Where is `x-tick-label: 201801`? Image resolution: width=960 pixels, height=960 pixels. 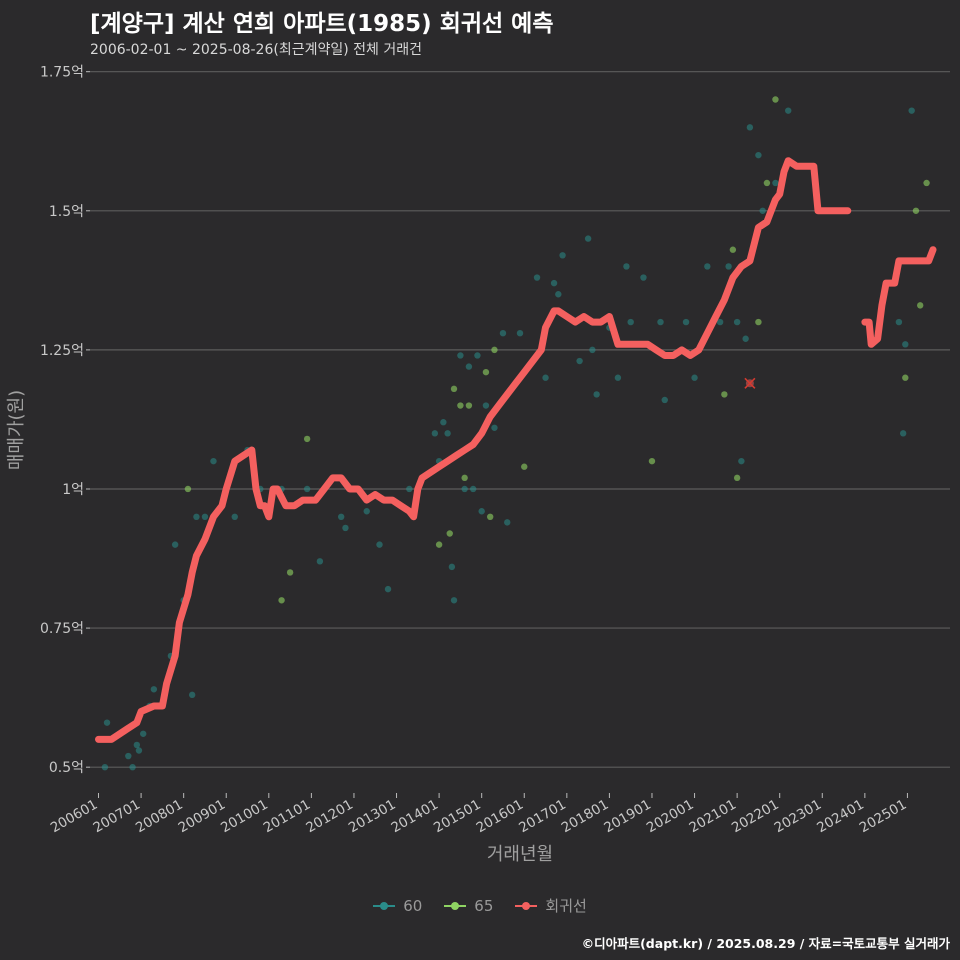
x-tick-label: 201801 is located at coordinates (585, 817).